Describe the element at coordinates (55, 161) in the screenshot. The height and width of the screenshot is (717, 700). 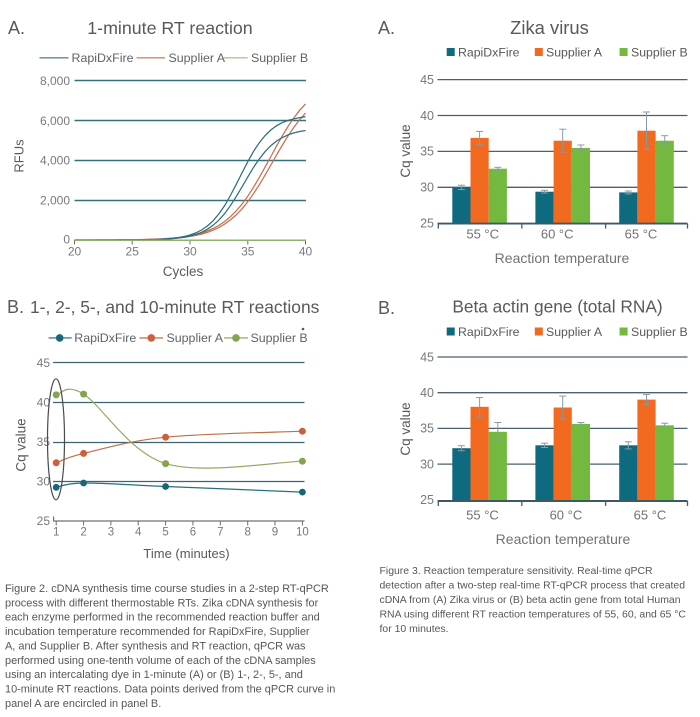
I see `svg-text: 4,000` at that location.